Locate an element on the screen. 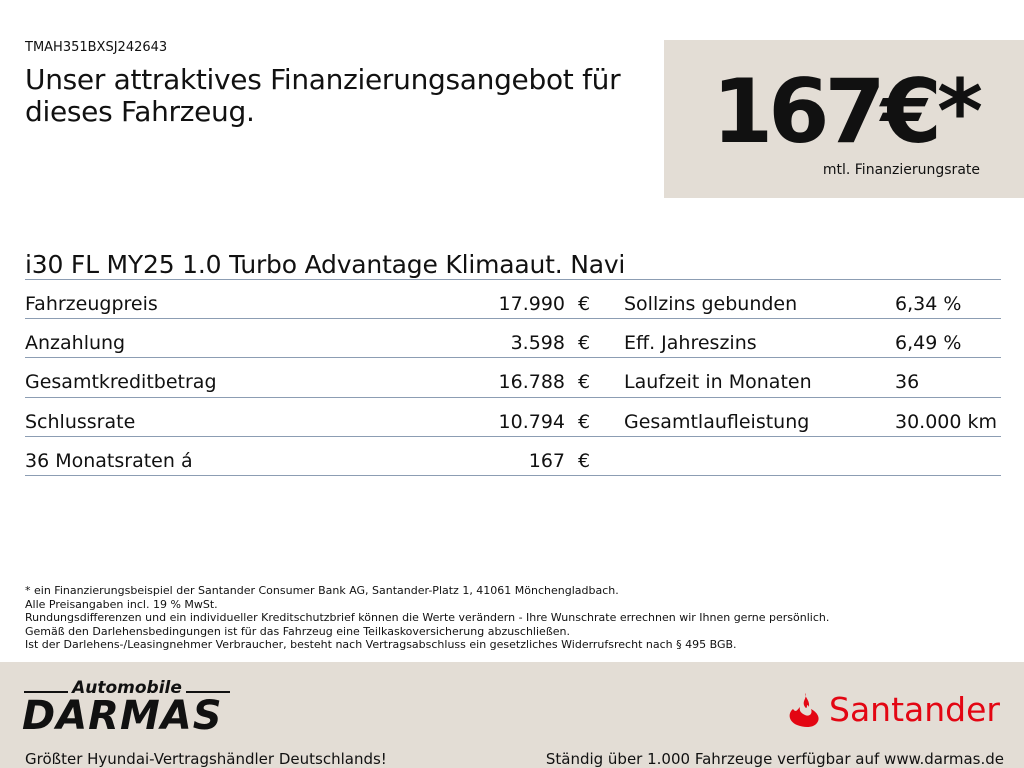 This screenshot has height=768, width=1024. santander-logo: Santander is located at coordinates (893, 709).